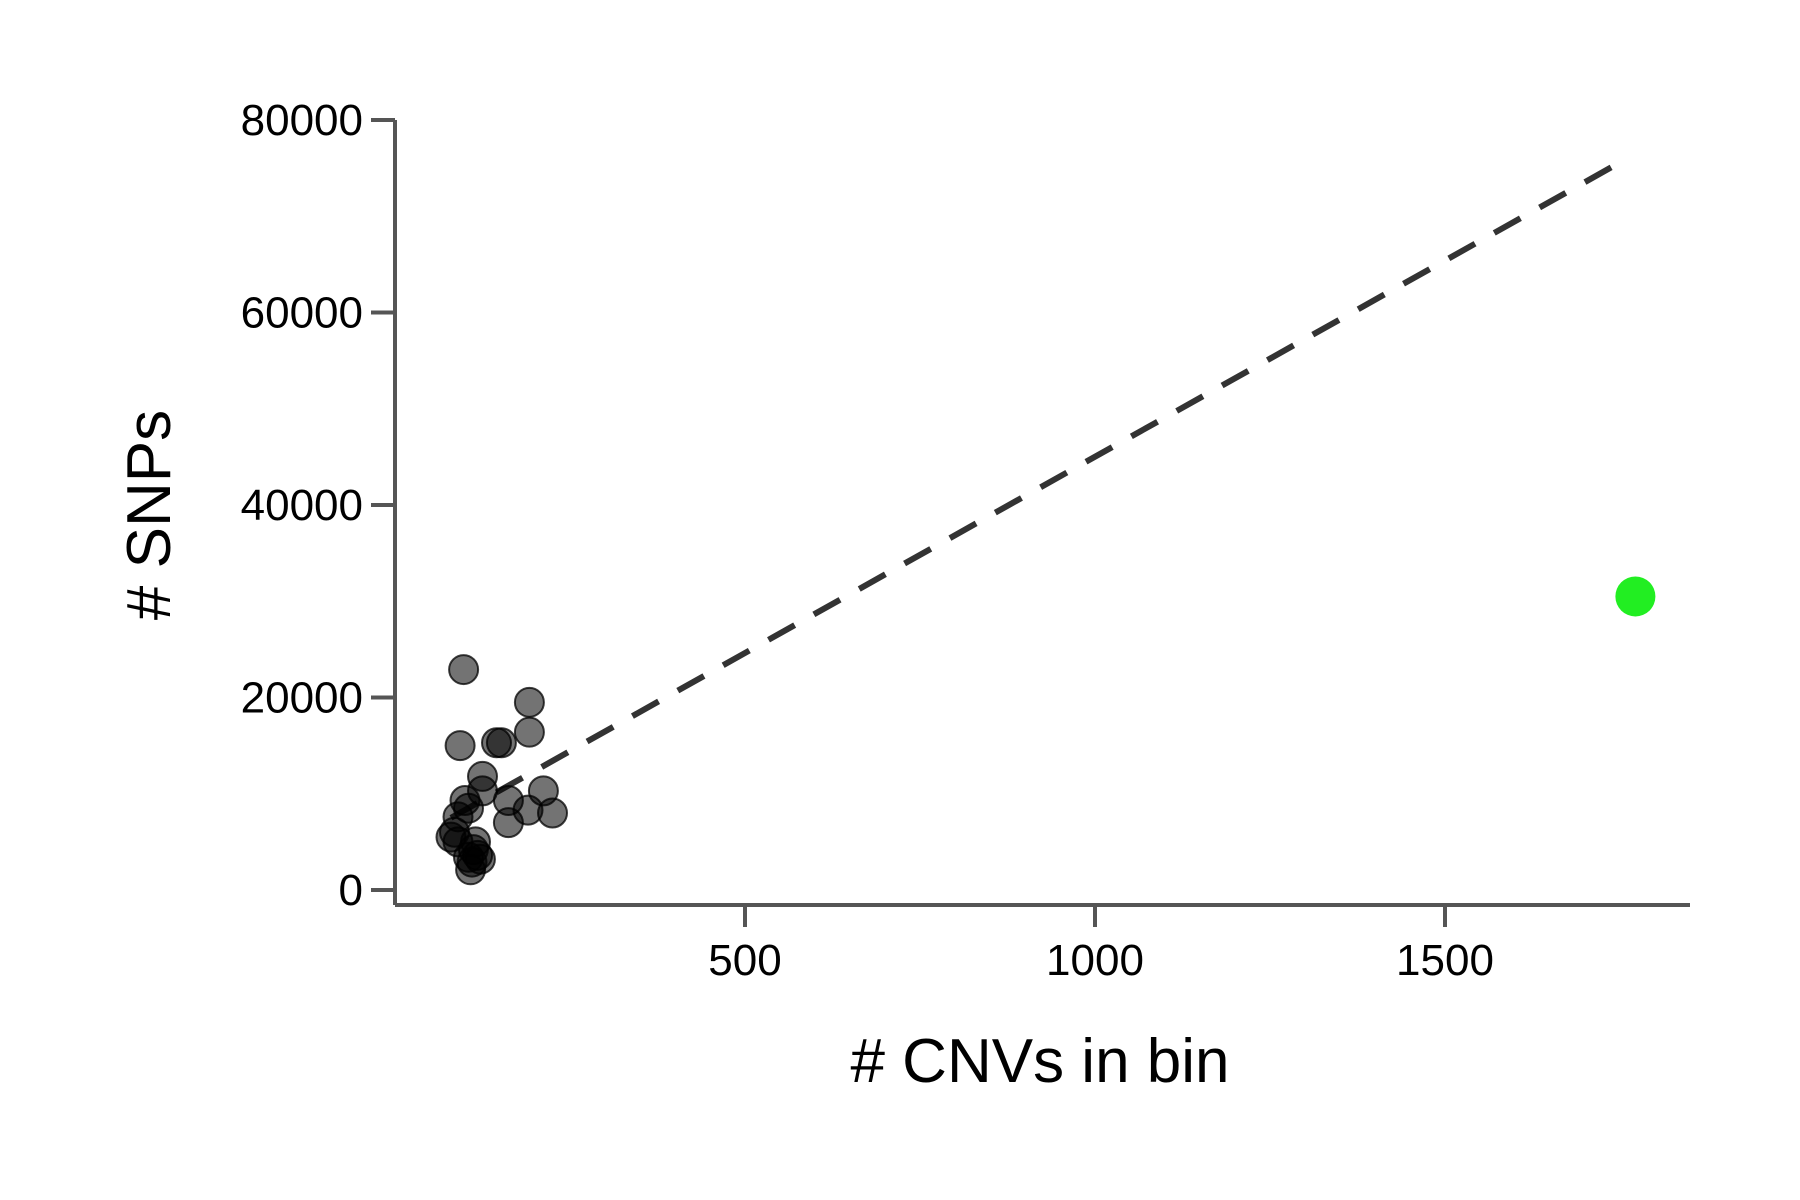  Describe the element at coordinates (1635, 596) in the screenshot. I see `highlight-point` at that location.